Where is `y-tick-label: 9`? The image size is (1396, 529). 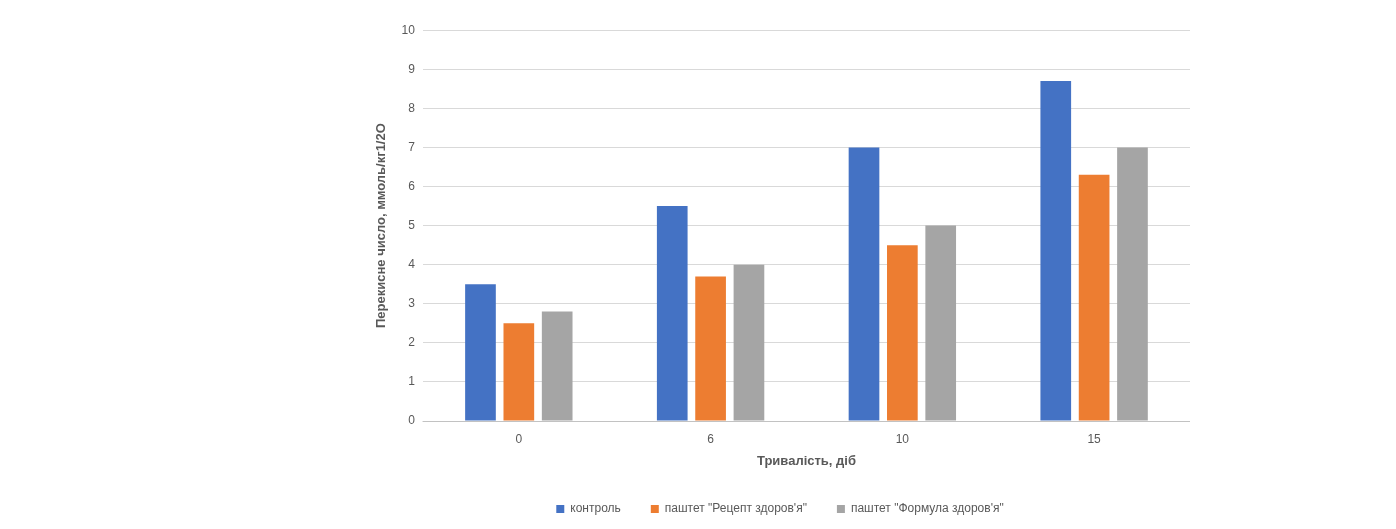
y-tick-label: 9 is located at coordinates (412, 68).